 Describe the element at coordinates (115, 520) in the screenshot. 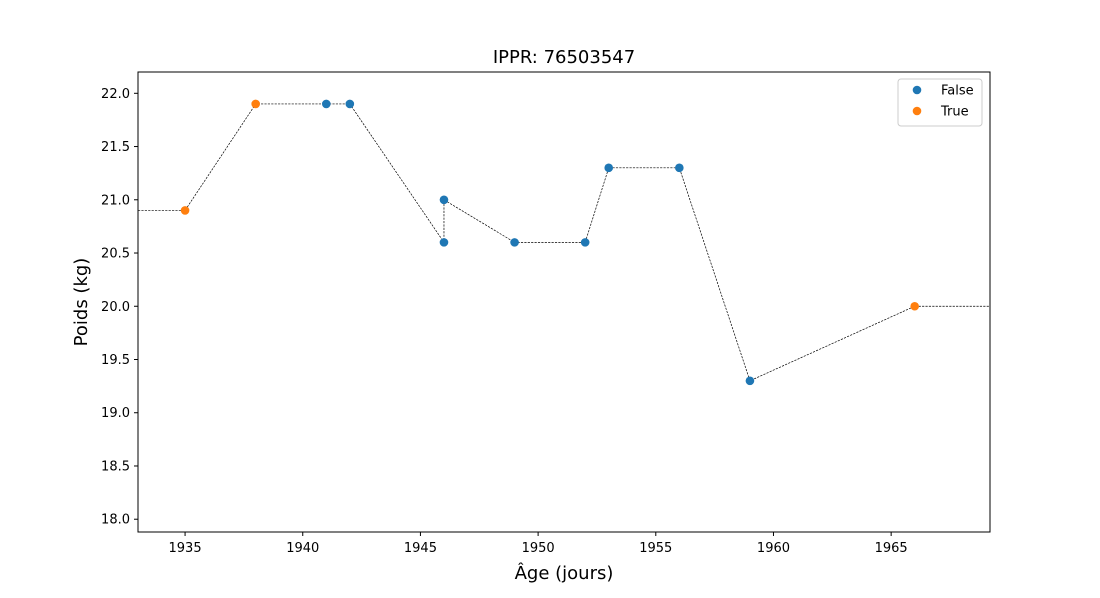

I see `y-tick-label: 18.0` at that location.